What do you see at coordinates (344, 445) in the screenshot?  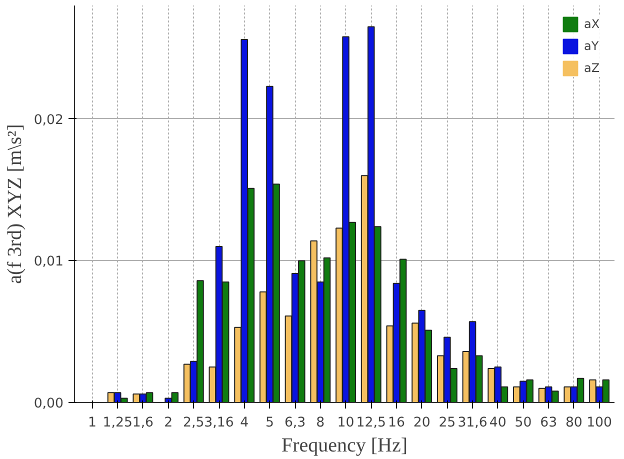 I see `x-axis-title: Frequency [Hz]` at bounding box center [344, 445].